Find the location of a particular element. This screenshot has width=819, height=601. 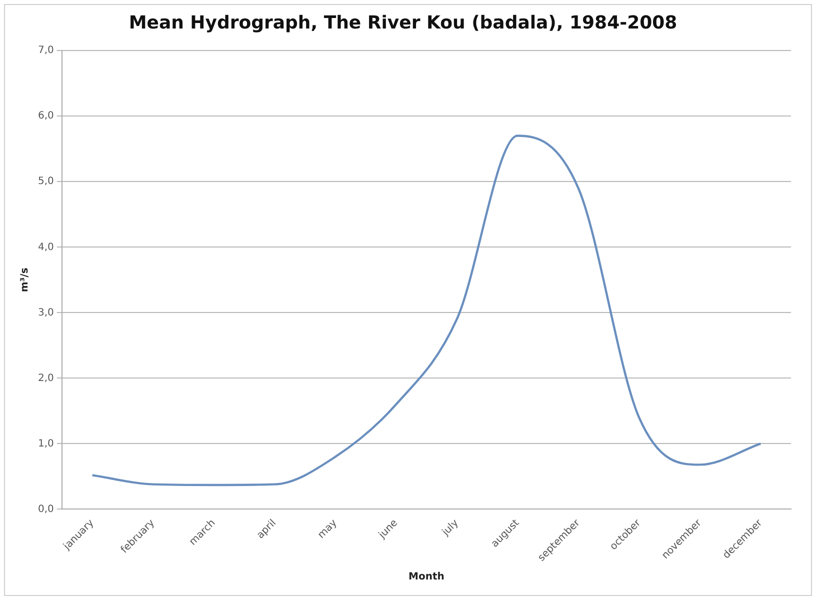

y-tick-label: 7,0 is located at coordinates (46, 50).